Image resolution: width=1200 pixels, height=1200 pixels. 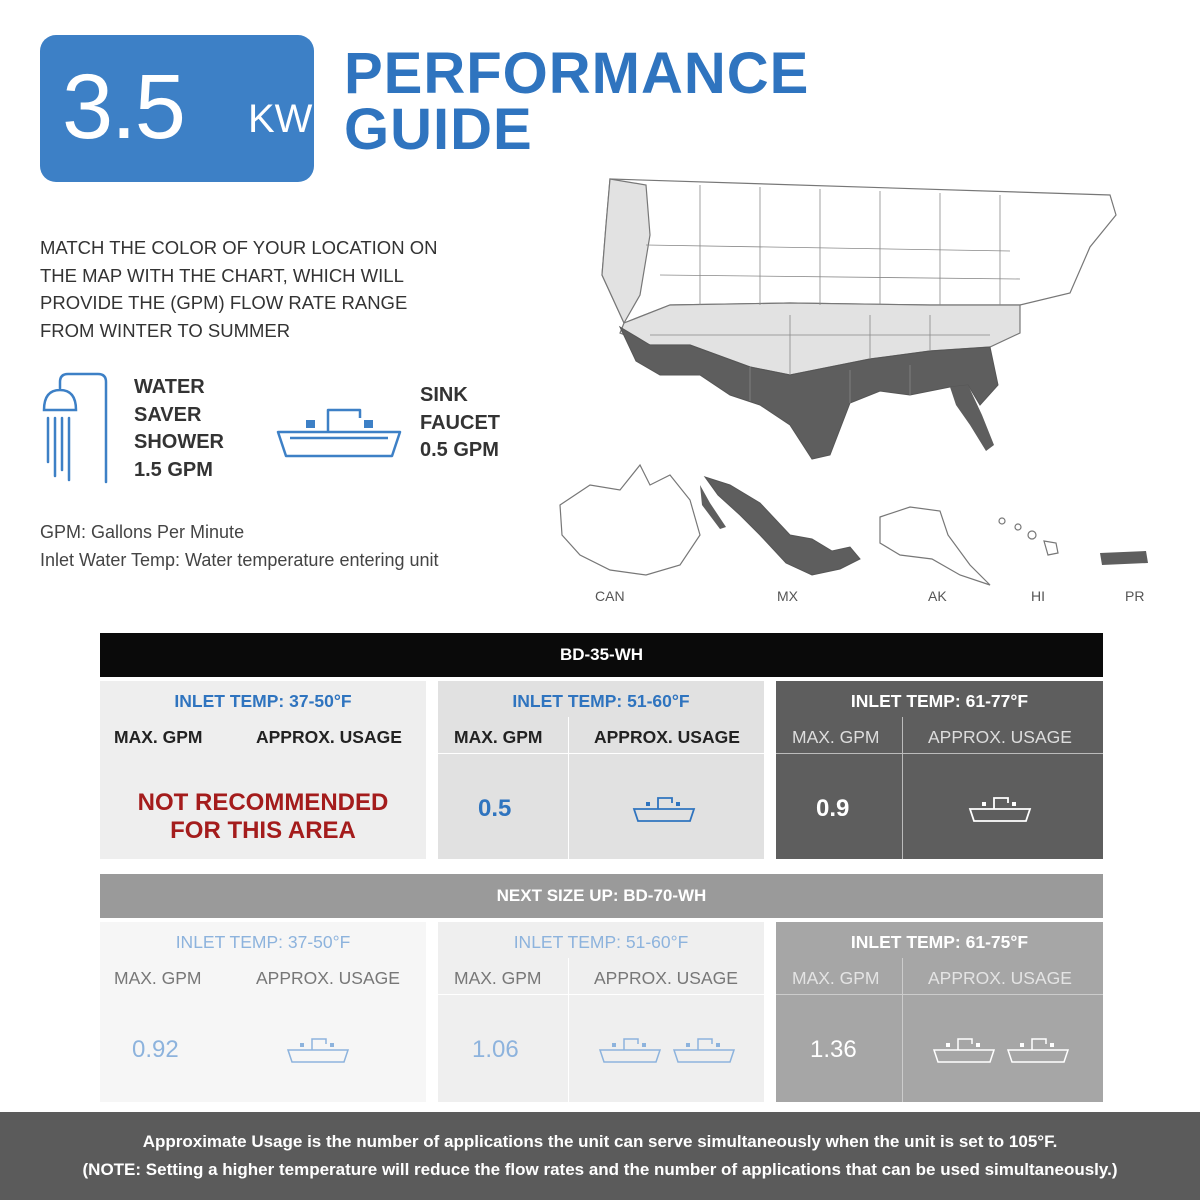 What do you see at coordinates (165, 330) in the screenshot?
I see `intro-line-4: FROM WINTER TO SUMMER` at bounding box center [165, 330].